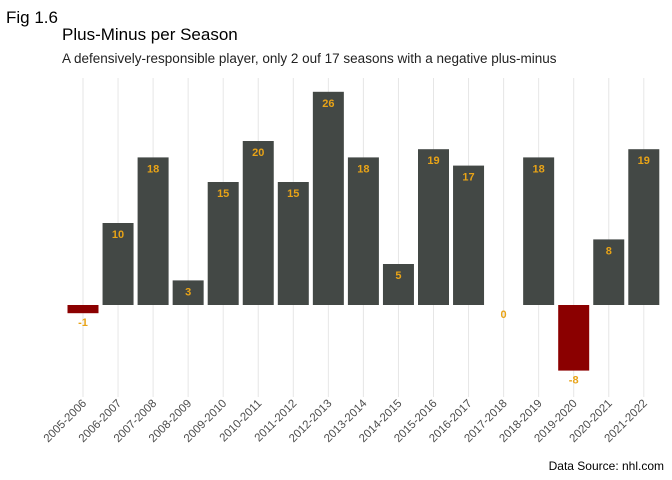 Image resolution: width=672 pixels, height=480 pixels. What do you see at coordinates (574, 338) in the screenshot?
I see `bar-2019-2020` at bounding box center [574, 338].